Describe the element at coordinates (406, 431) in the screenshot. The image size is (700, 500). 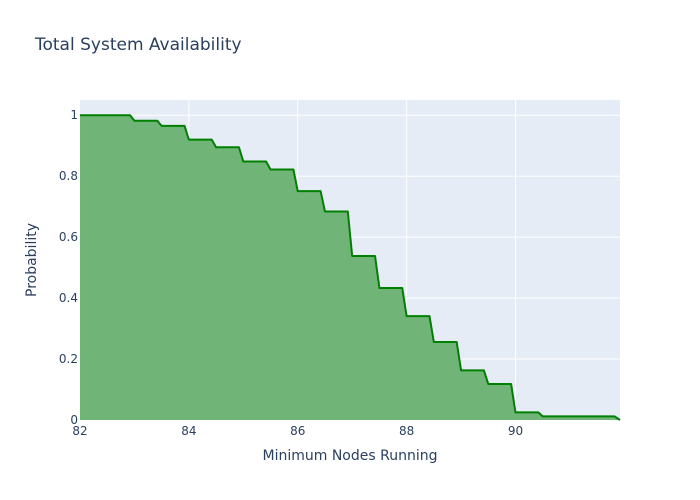
I see `x-tick-label: 88` at that location.